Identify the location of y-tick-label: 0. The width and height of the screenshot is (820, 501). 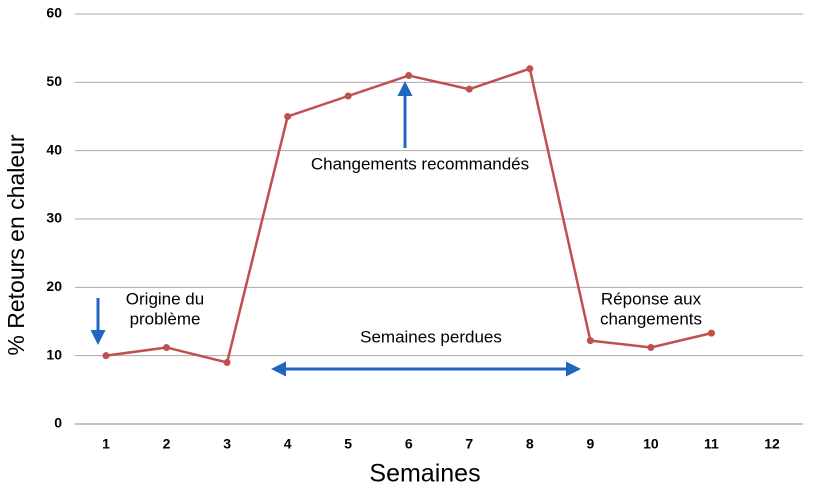
(58, 423).